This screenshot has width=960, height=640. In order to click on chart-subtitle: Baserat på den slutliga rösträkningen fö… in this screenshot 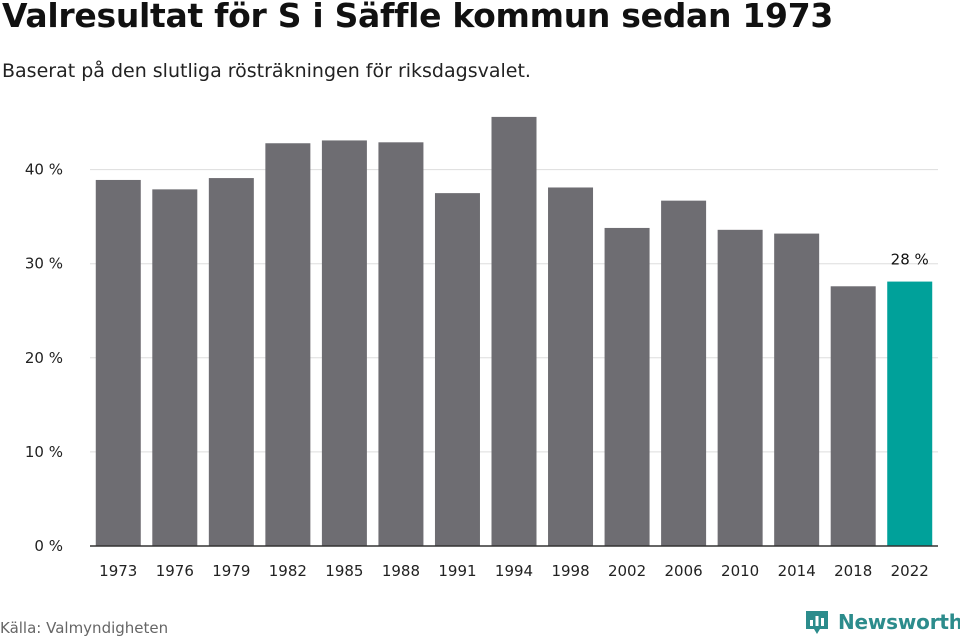, I will do `click(266, 71)`.